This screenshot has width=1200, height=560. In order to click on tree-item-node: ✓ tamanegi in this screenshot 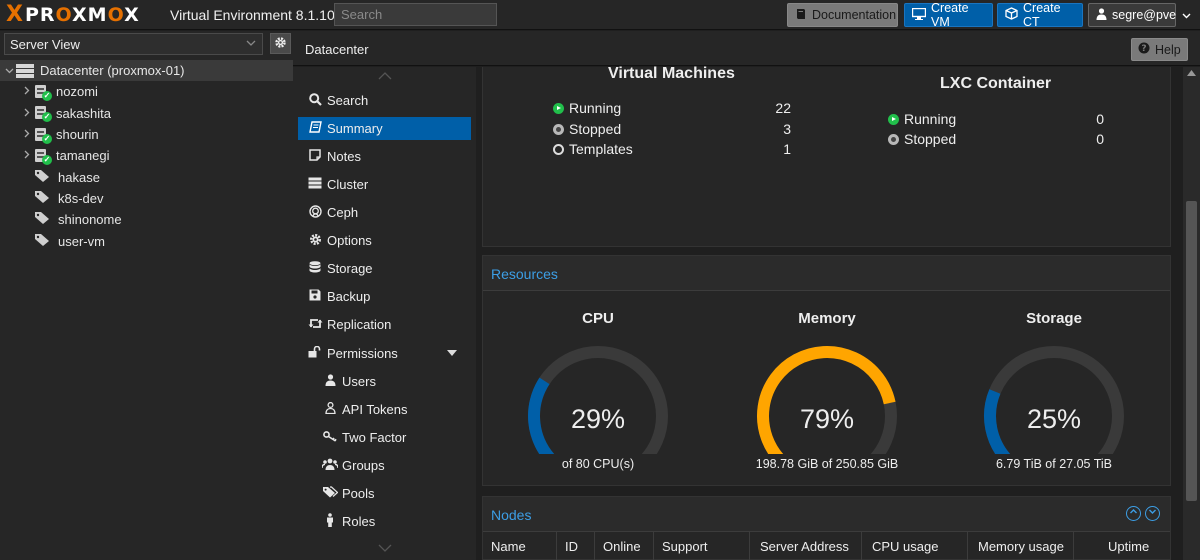, I will do `click(146, 155)`.